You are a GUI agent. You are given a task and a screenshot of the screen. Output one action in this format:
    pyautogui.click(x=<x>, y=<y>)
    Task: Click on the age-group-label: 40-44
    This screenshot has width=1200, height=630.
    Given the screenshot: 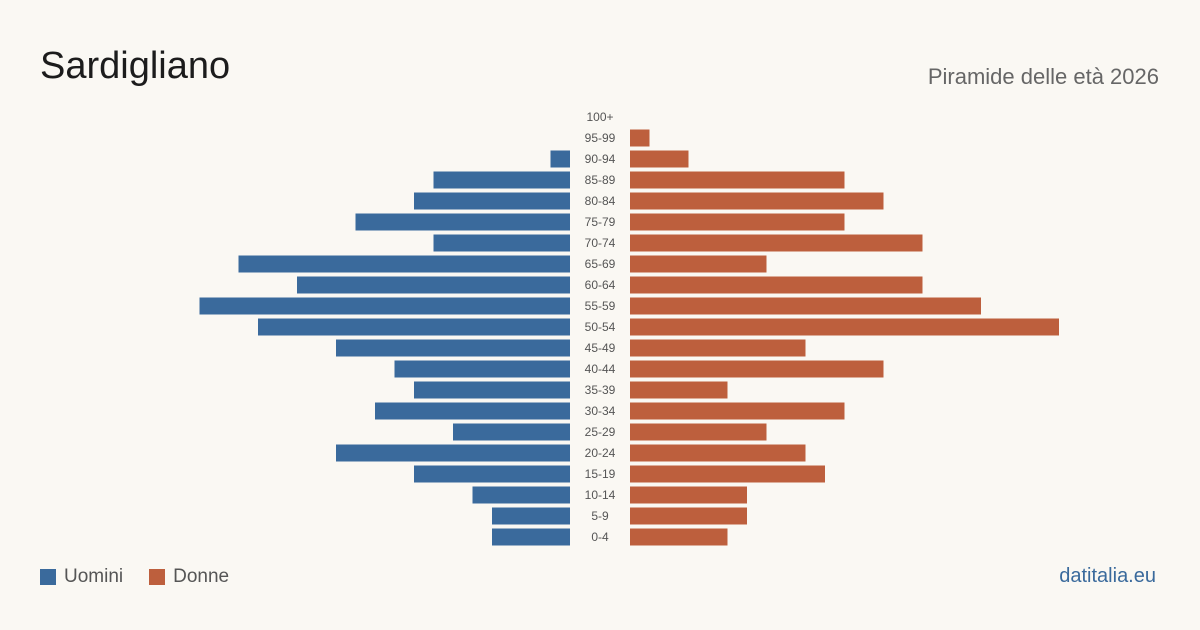 What is the action you would take?
    pyautogui.click(x=600, y=369)
    